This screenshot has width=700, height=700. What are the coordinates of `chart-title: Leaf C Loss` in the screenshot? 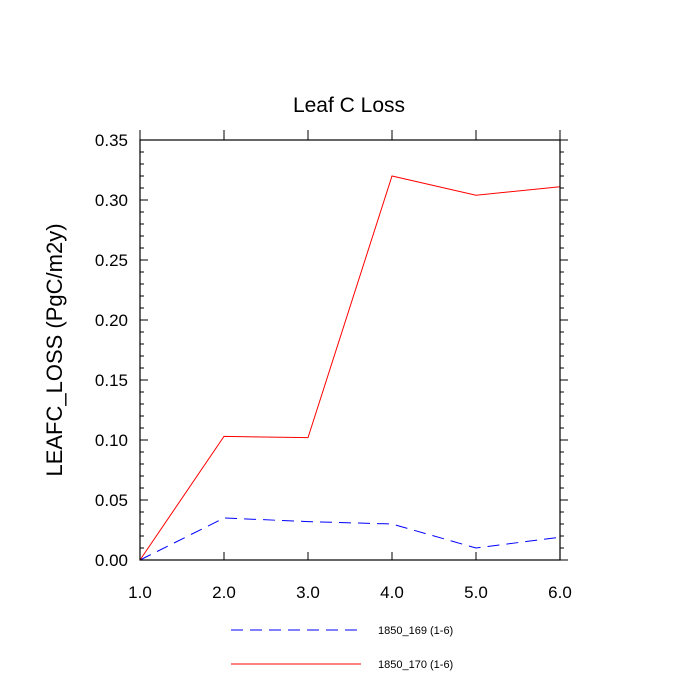 It's located at (349, 105).